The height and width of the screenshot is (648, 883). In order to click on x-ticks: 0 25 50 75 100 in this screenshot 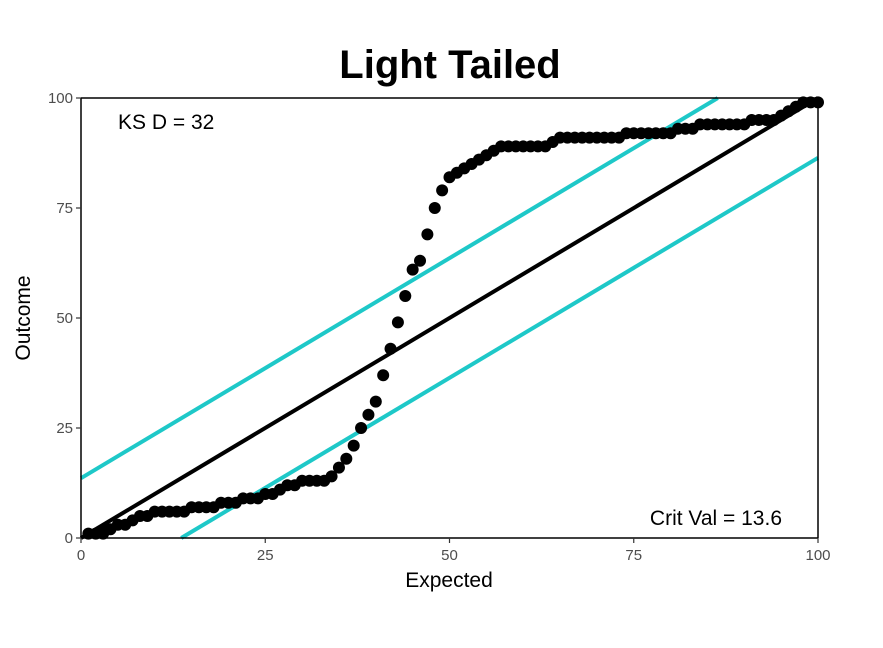, I will do `click(454, 551)`.